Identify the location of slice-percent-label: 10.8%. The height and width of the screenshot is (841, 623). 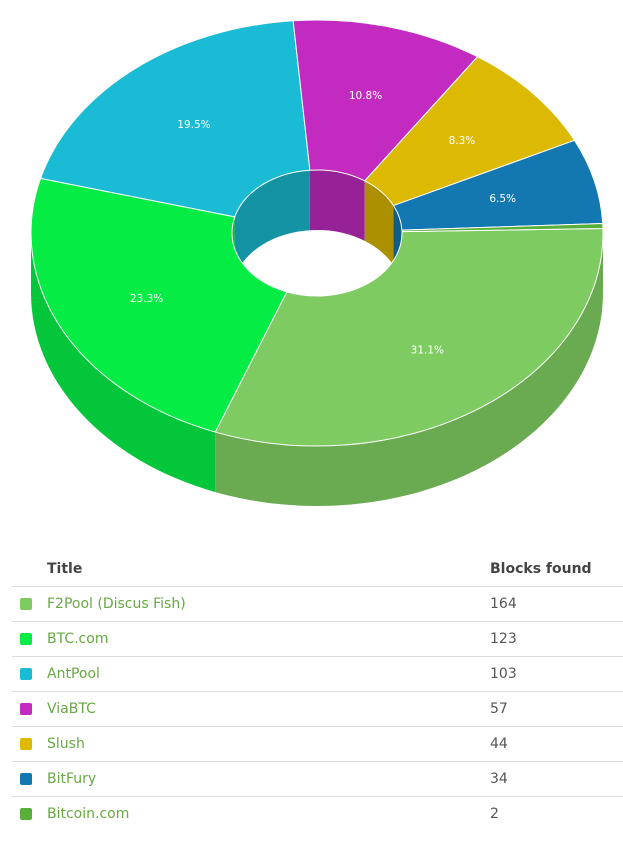
(365, 96).